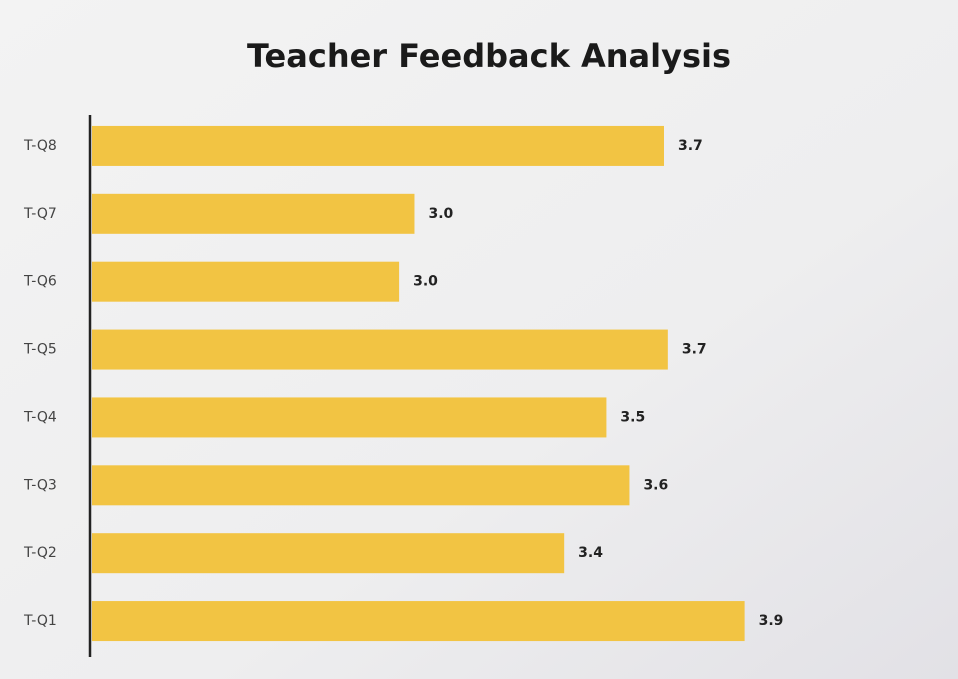  I want to click on value-label: 3.4, so click(590, 553).